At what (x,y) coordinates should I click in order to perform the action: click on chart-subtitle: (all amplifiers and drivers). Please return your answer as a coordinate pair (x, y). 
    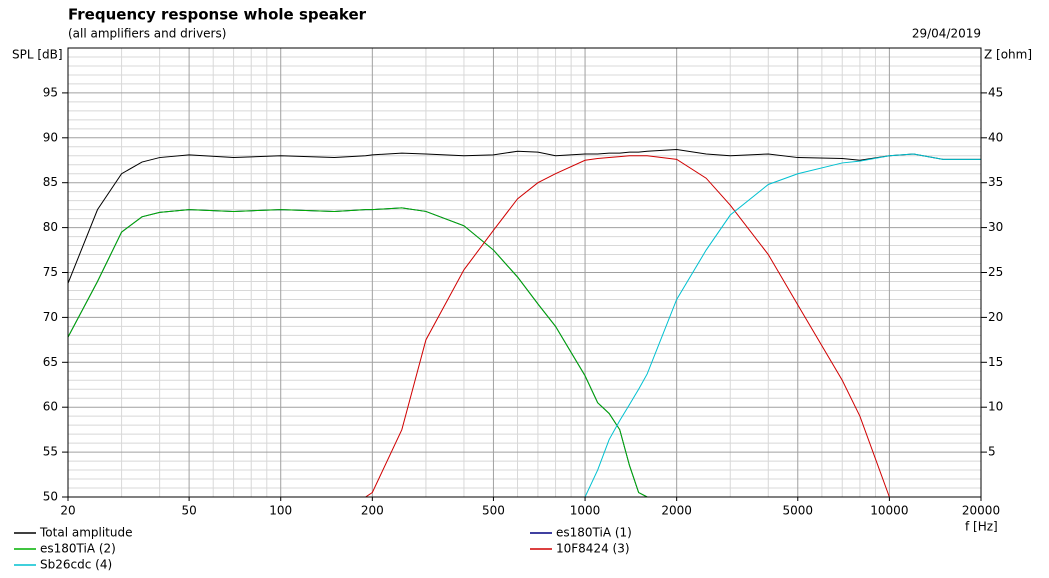
    Looking at the image, I should click on (147, 34).